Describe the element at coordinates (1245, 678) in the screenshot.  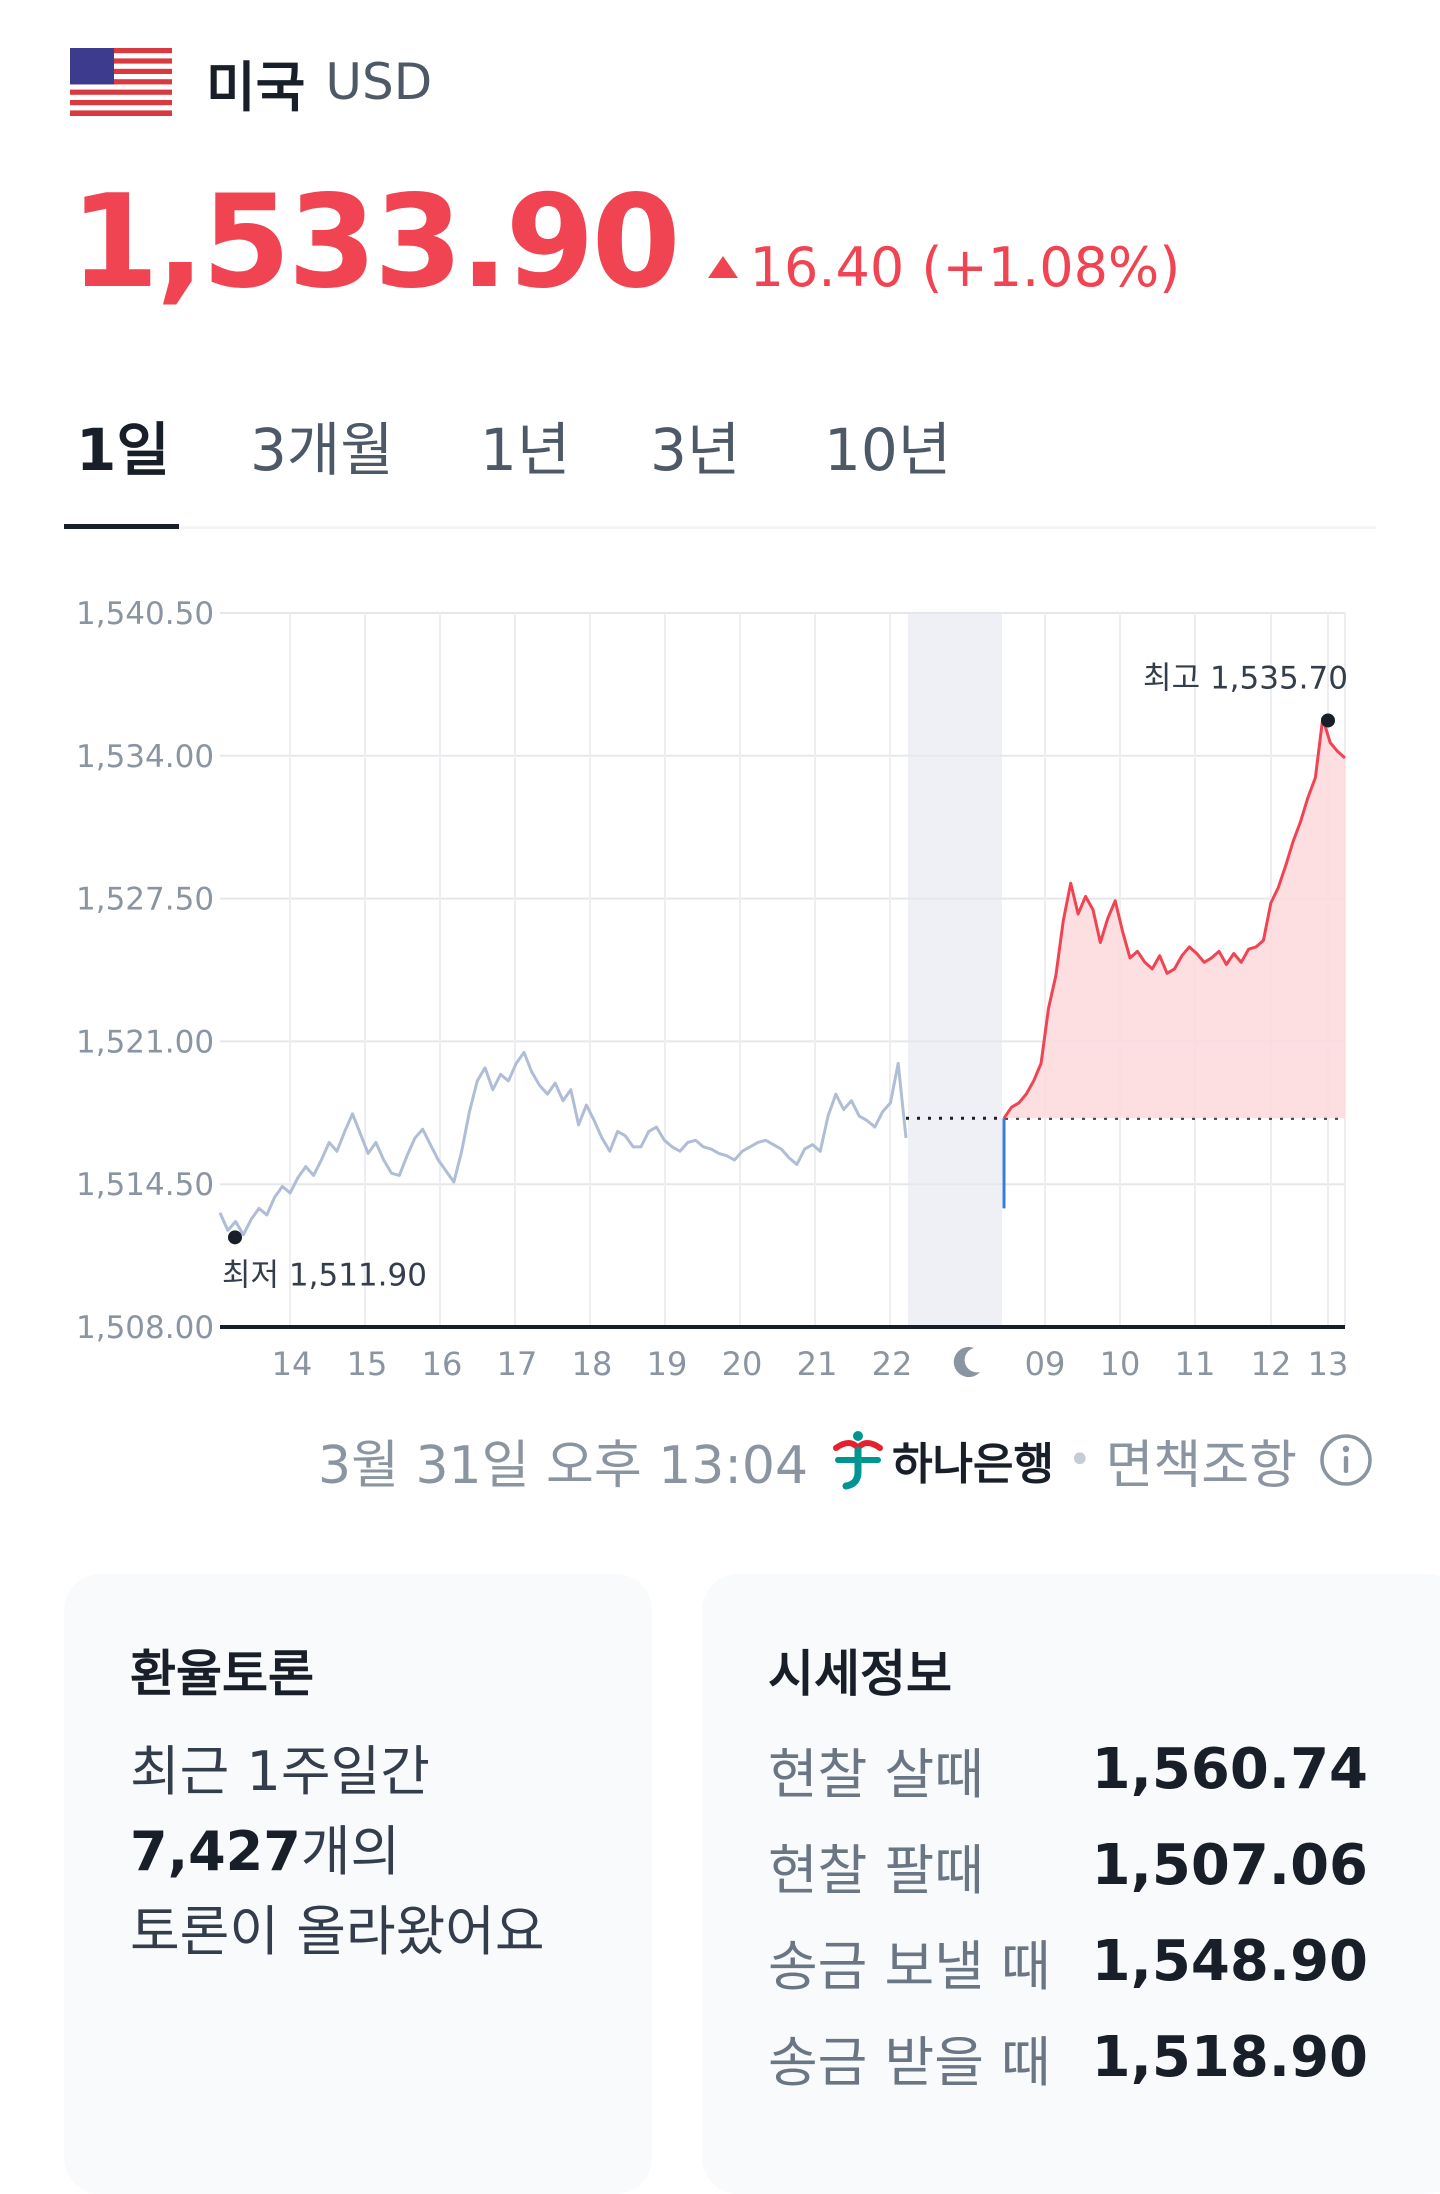
I see `high-label: 최고 1,535.70` at that location.